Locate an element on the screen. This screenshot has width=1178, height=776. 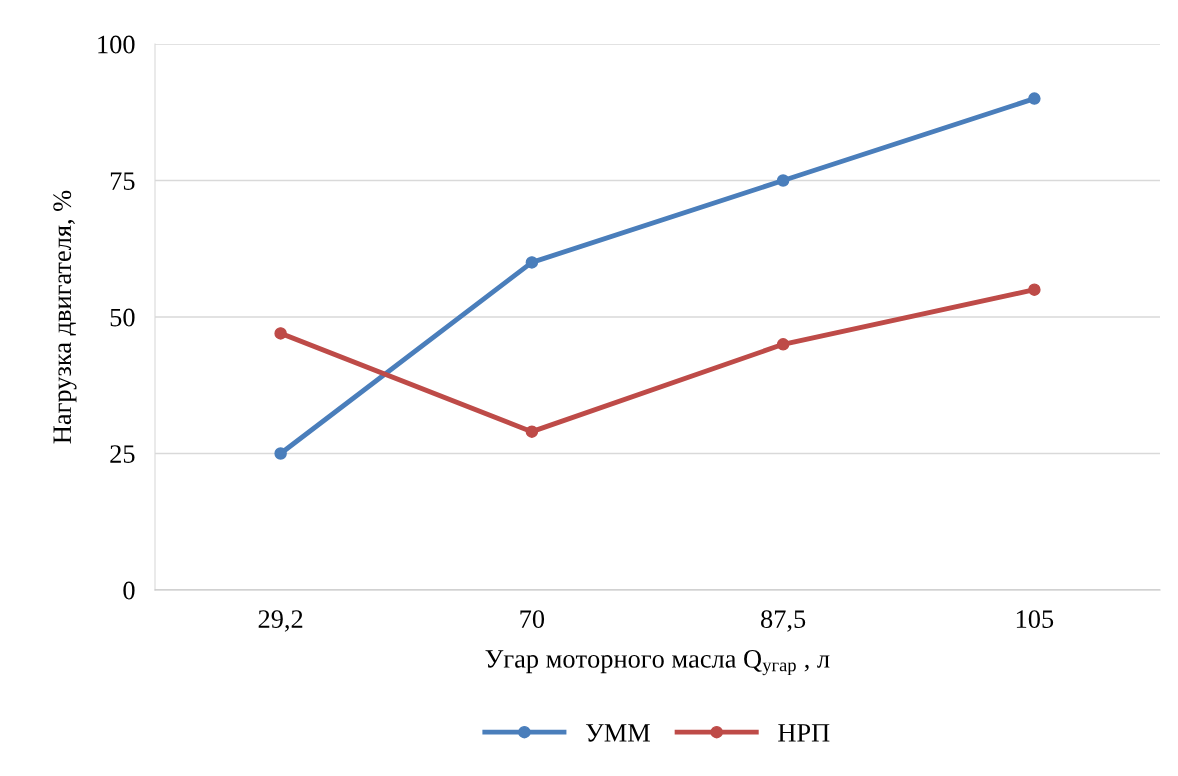
x-tick-label: 29,2 is located at coordinates (280, 621).